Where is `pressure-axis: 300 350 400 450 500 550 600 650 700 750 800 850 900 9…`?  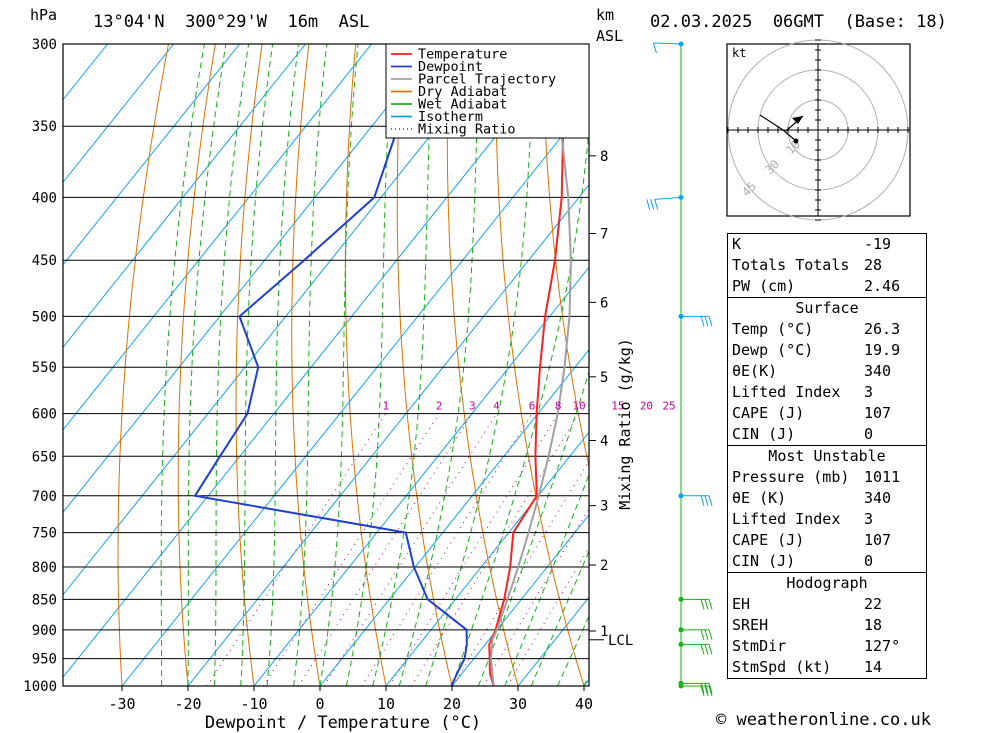
pressure-axis: 300 350 400 450 500 550 600 650 700 750 800 850 900 9… is located at coordinates (40, 366).